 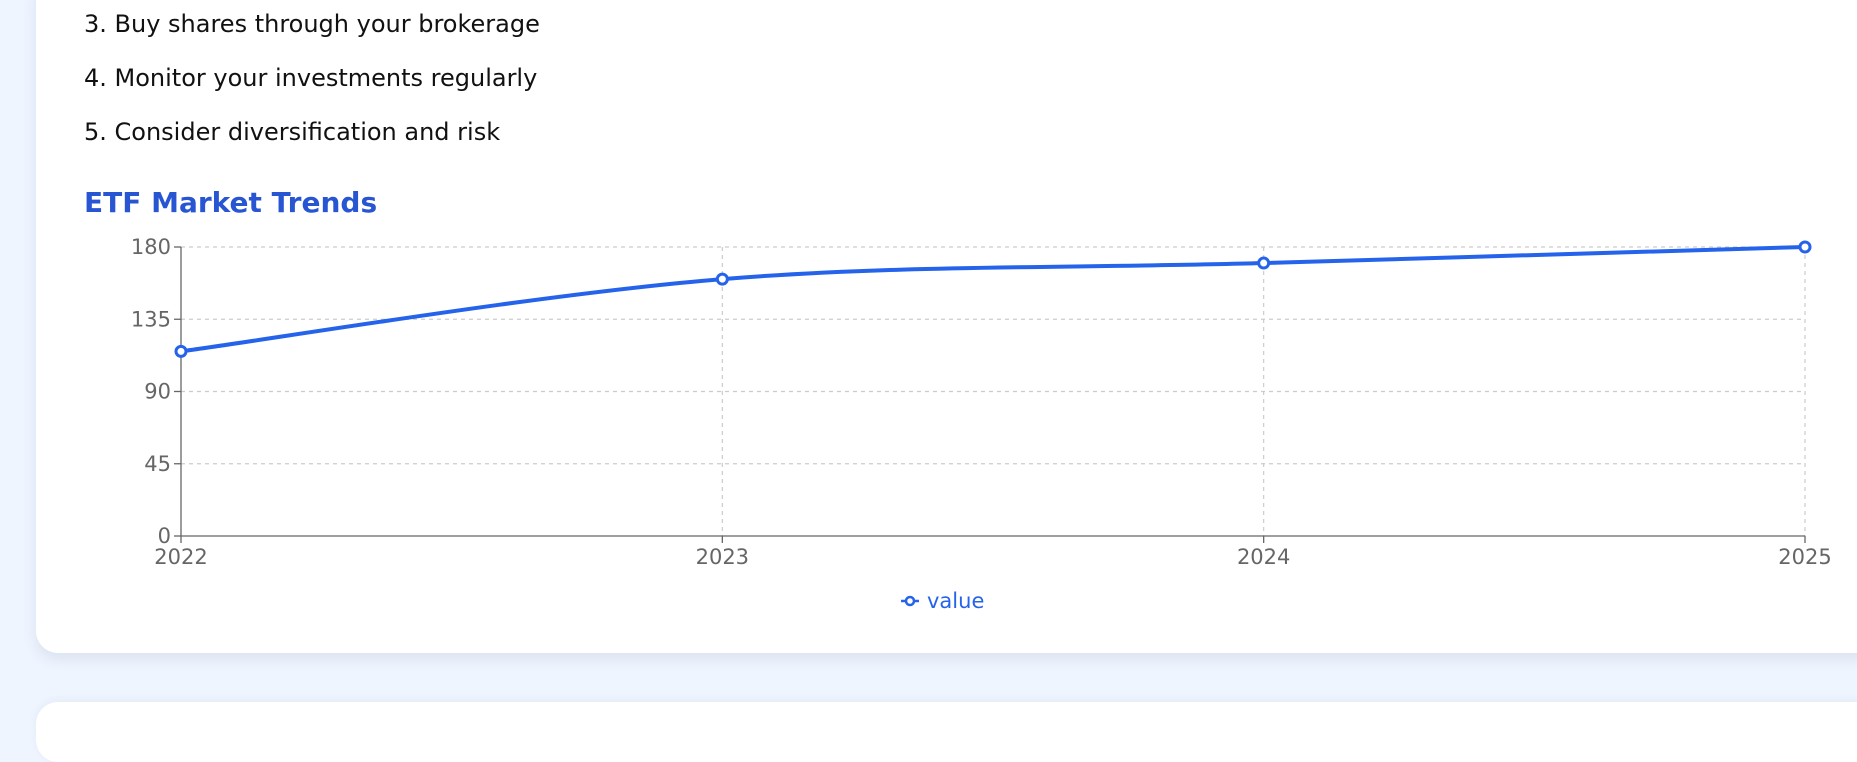 I want to click on step-item: 3. Buy shares through your brokerage, so click(x=312, y=24).